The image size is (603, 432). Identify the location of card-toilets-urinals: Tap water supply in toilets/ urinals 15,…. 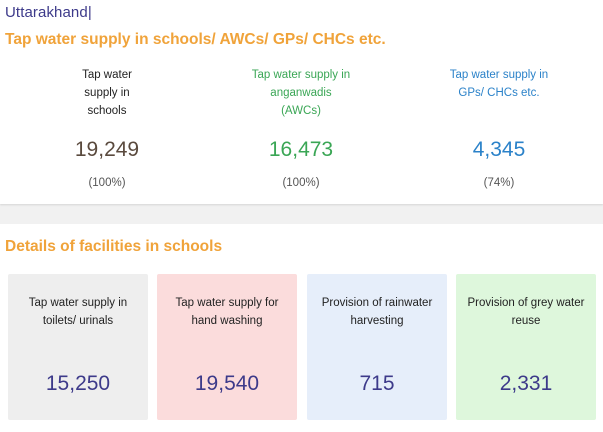
(78, 347).